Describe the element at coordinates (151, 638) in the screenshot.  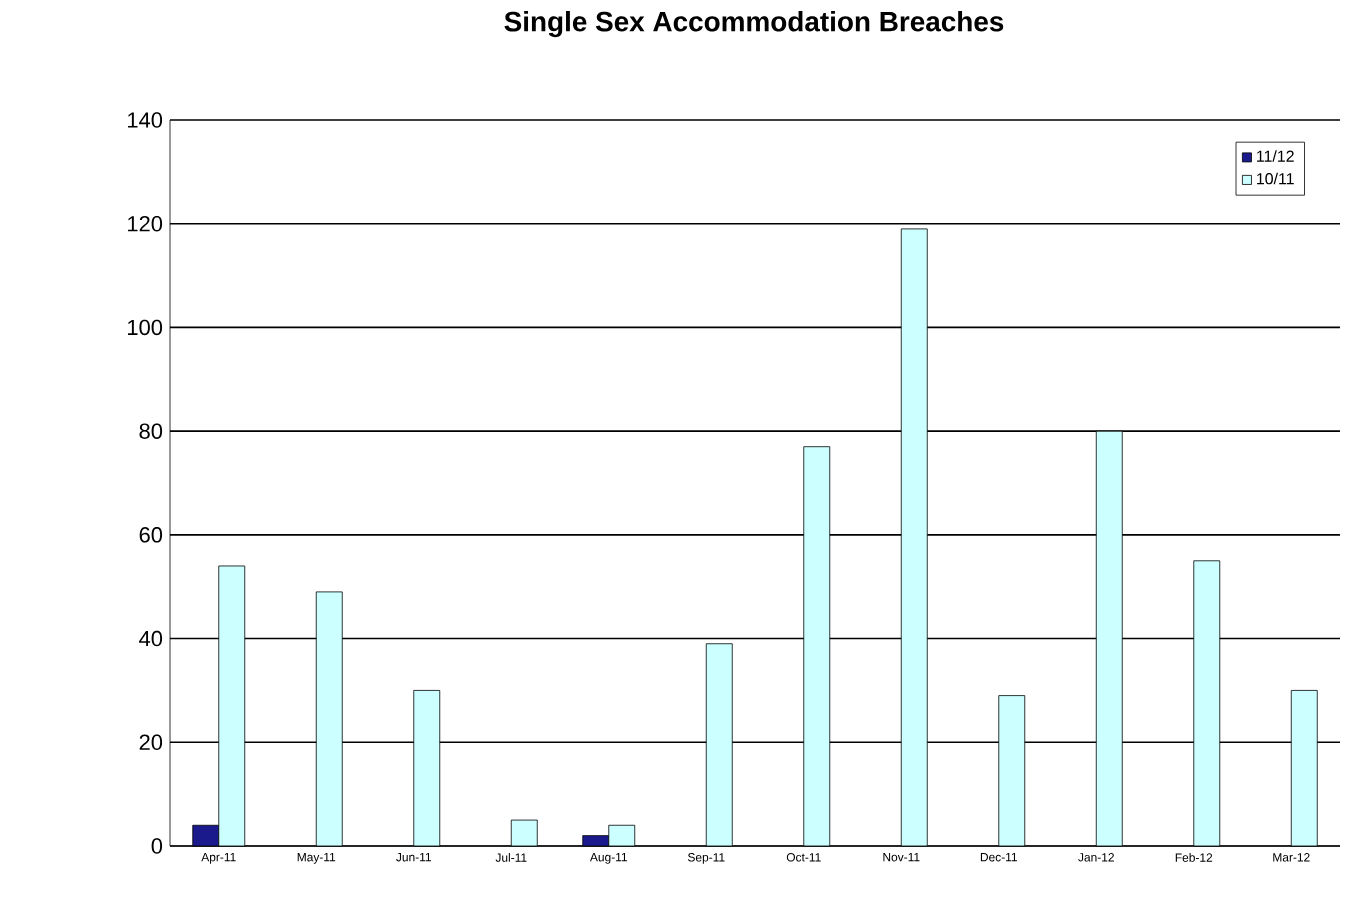
I see `y-tick-label: 40` at that location.